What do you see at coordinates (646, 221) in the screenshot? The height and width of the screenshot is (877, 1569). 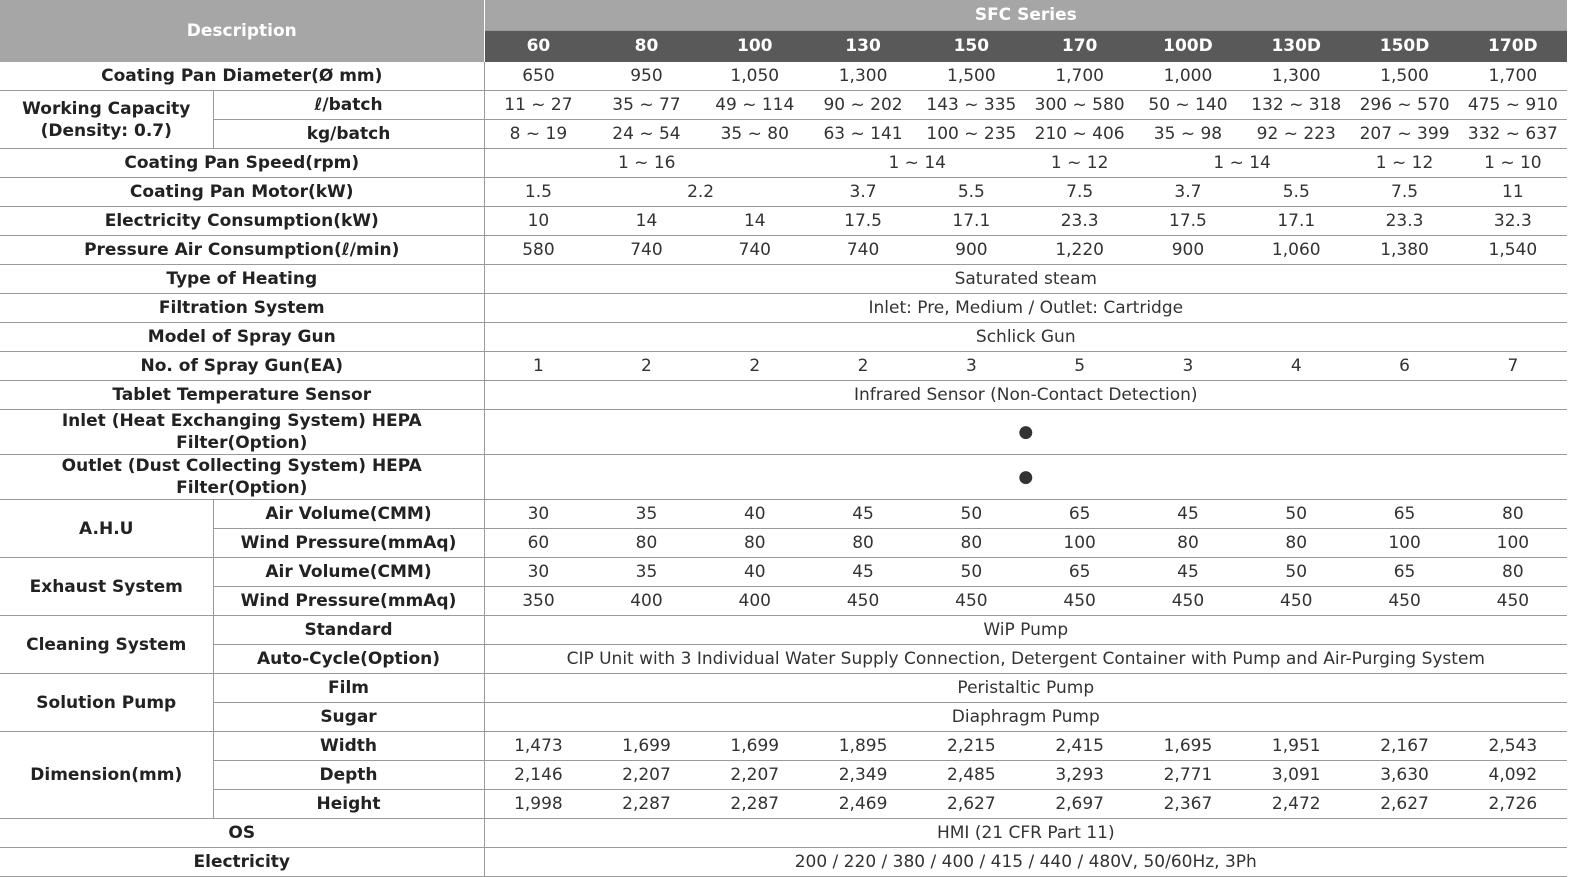 I see `value-cell: 14` at bounding box center [646, 221].